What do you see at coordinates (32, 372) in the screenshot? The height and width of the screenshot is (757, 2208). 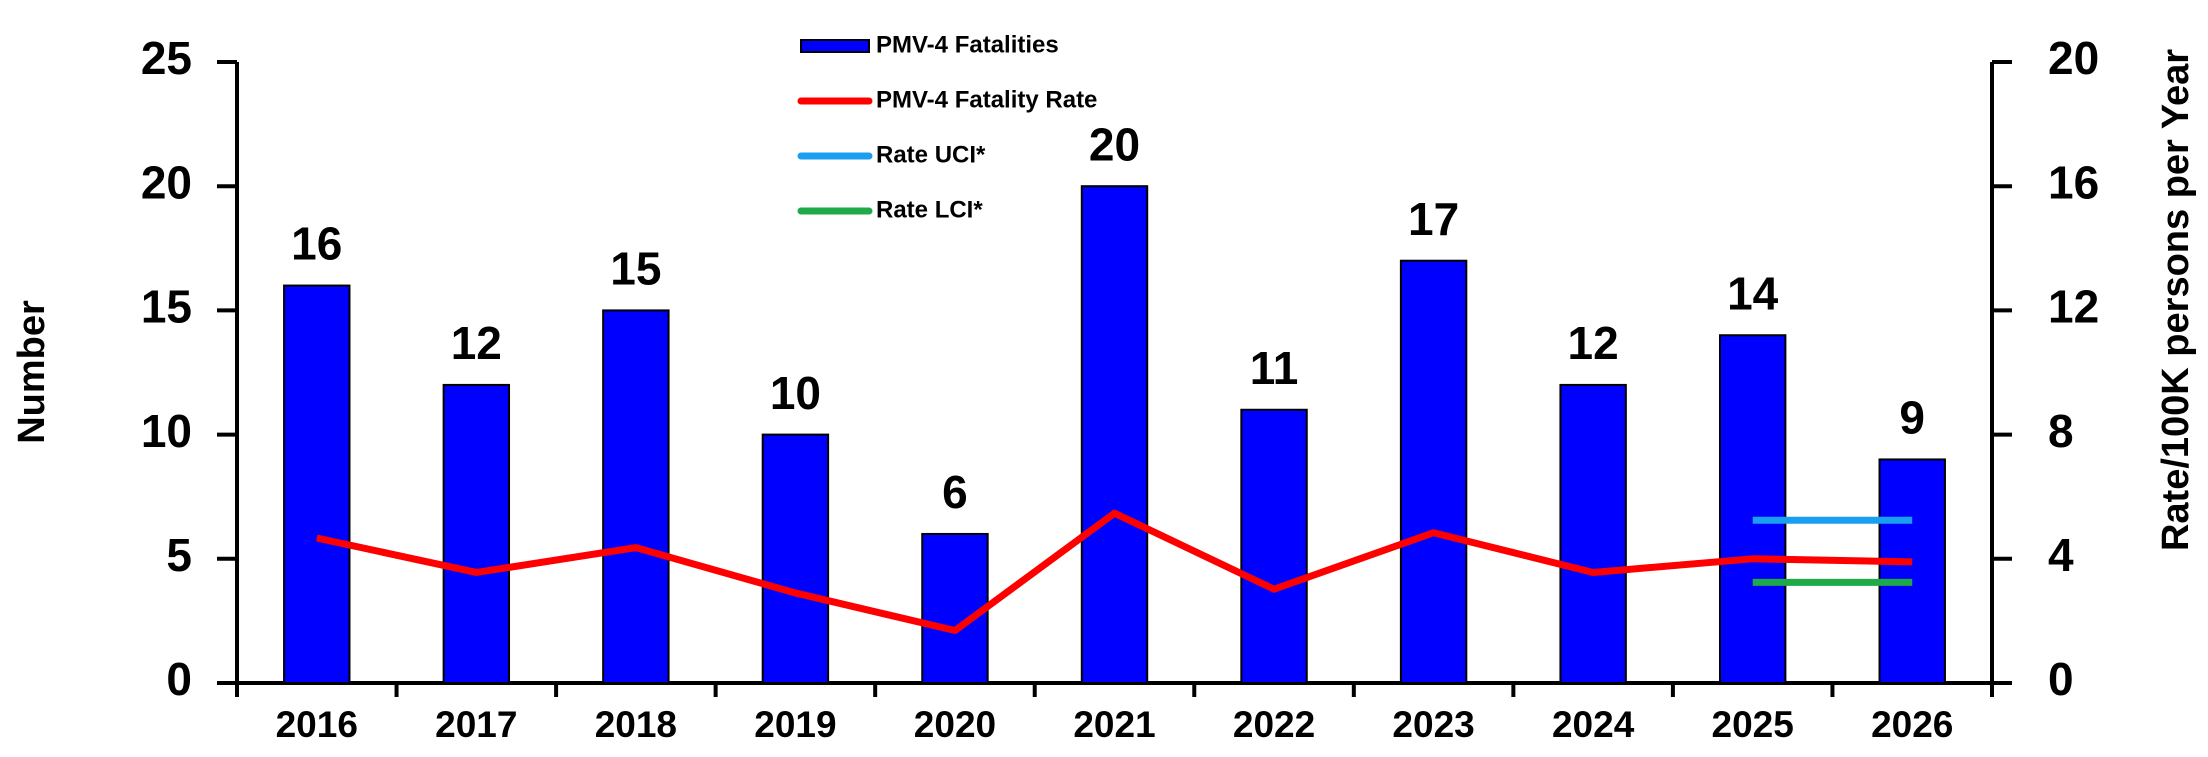 I see `y-axis-title: Number` at bounding box center [32, 372].